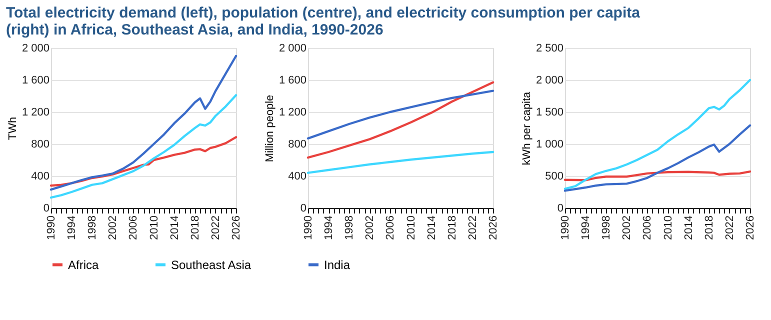 This screenshot has height=320, width=771. What do you see at coordinates (550, 48) in the screenshot?
I see `y-tick-label: 2 500` at bounding box center [550, 48].